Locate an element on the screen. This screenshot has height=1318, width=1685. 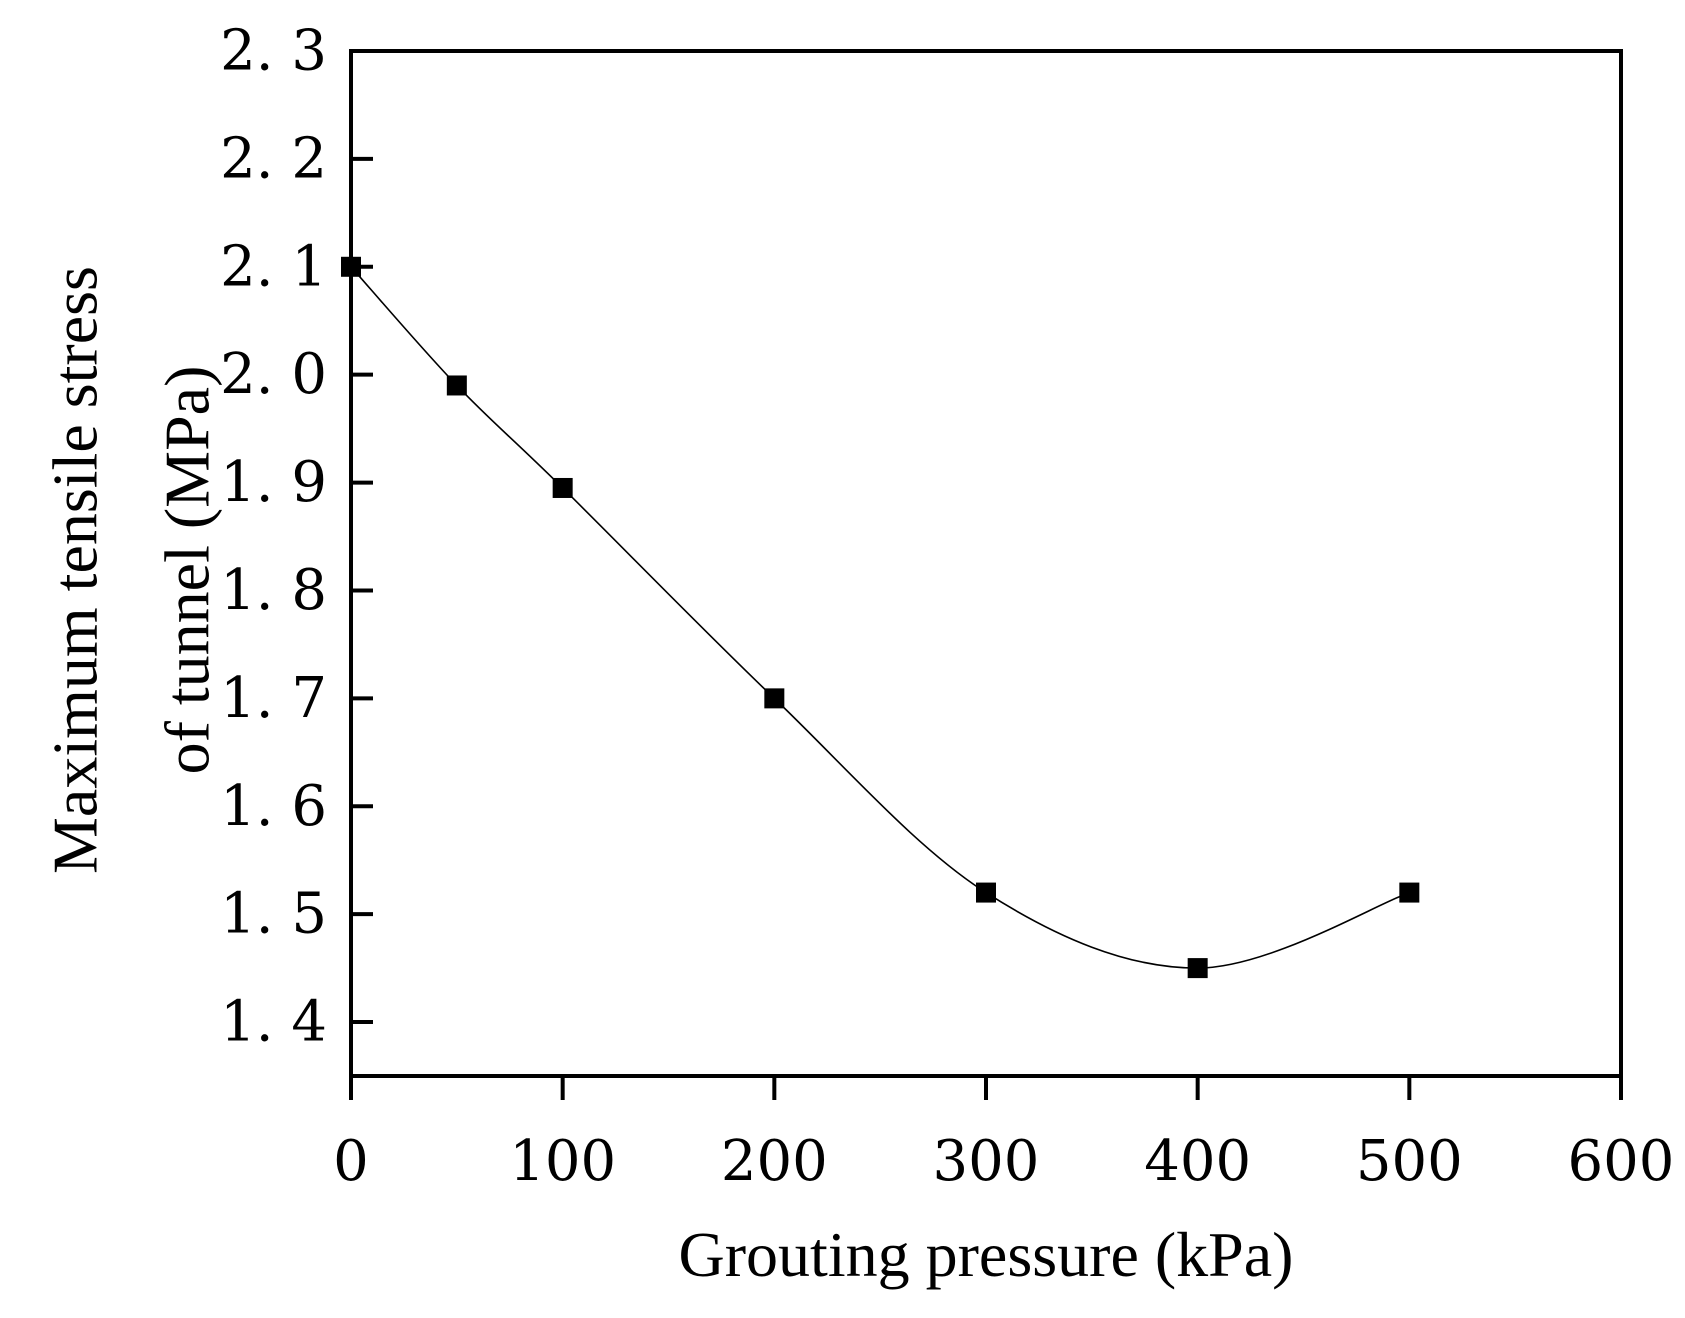
y-tick-label: 2. 3 is located at coordinates (273, 51).